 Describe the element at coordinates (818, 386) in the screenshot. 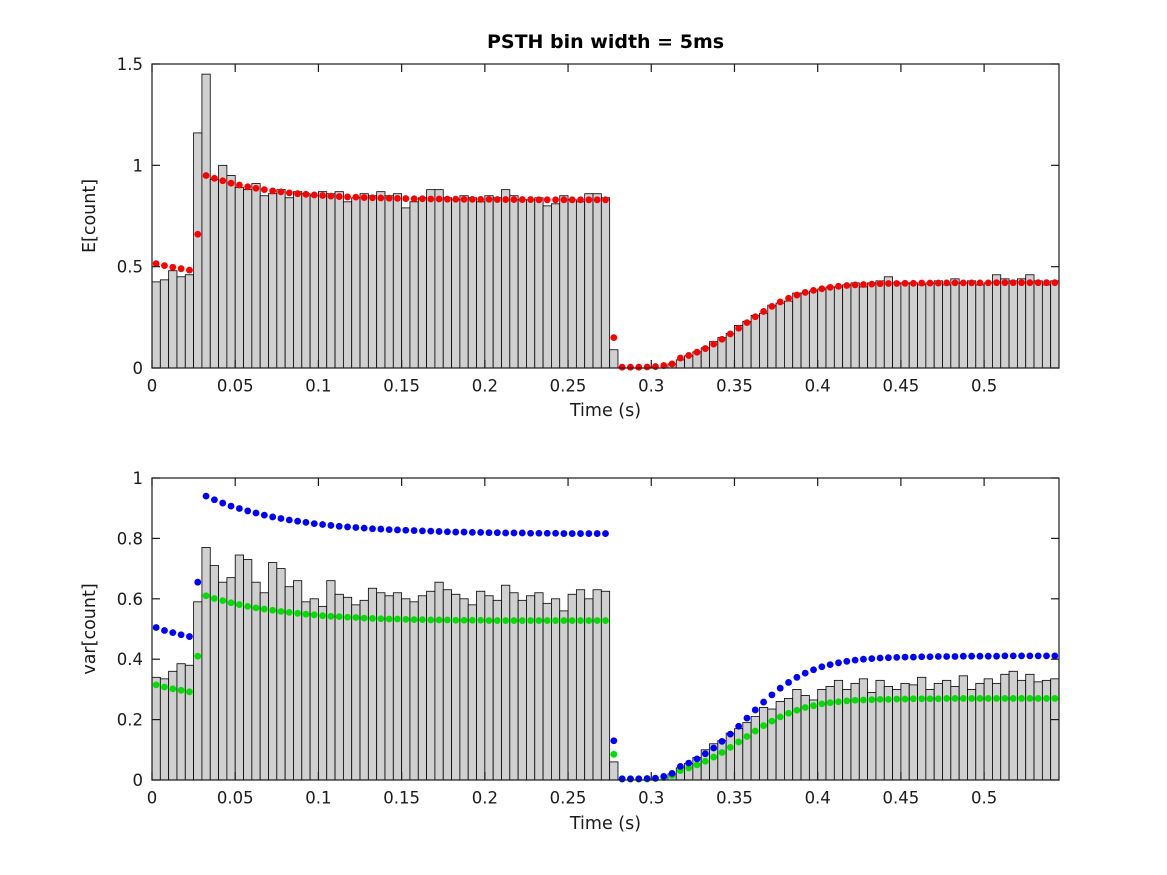

I see `x-tick-label: 0.4` at that location.